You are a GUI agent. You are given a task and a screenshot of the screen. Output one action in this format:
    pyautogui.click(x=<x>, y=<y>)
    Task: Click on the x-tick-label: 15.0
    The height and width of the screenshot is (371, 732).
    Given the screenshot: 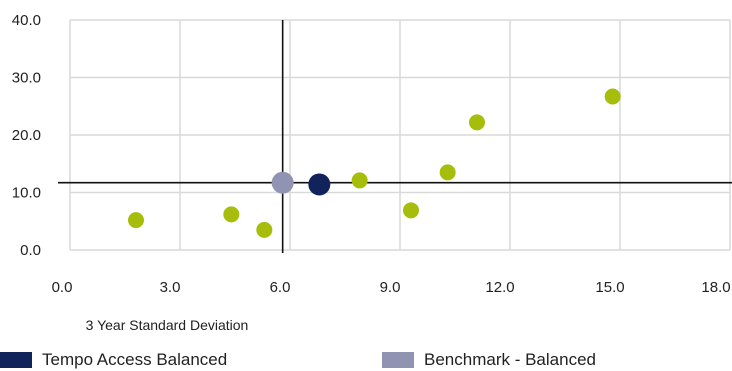 What is the action you would take?
    pyautogui.click(x=609, y=287)
    